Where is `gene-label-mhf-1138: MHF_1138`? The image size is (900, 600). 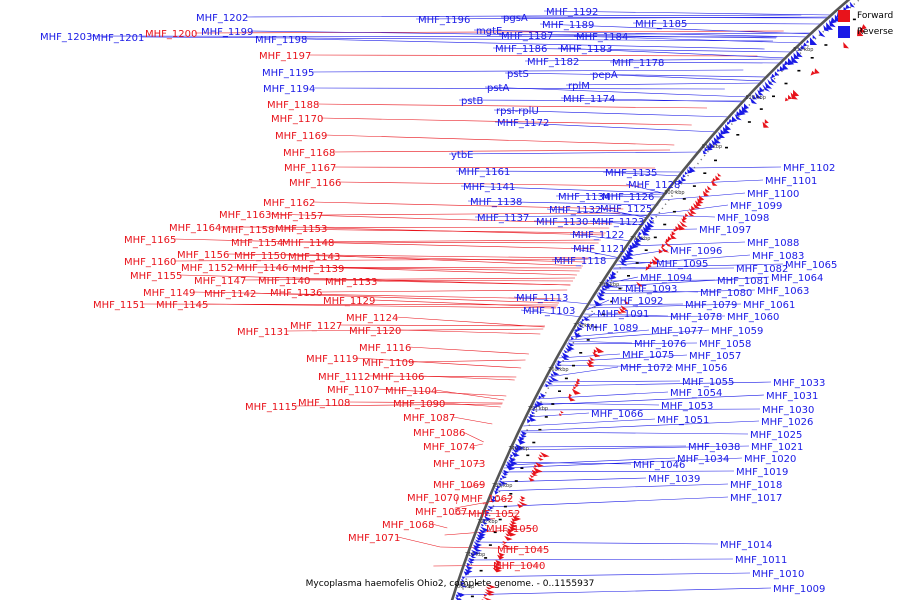
gene-label-mhf-1138: MHF_1138 is located at coordinates (496, 202).